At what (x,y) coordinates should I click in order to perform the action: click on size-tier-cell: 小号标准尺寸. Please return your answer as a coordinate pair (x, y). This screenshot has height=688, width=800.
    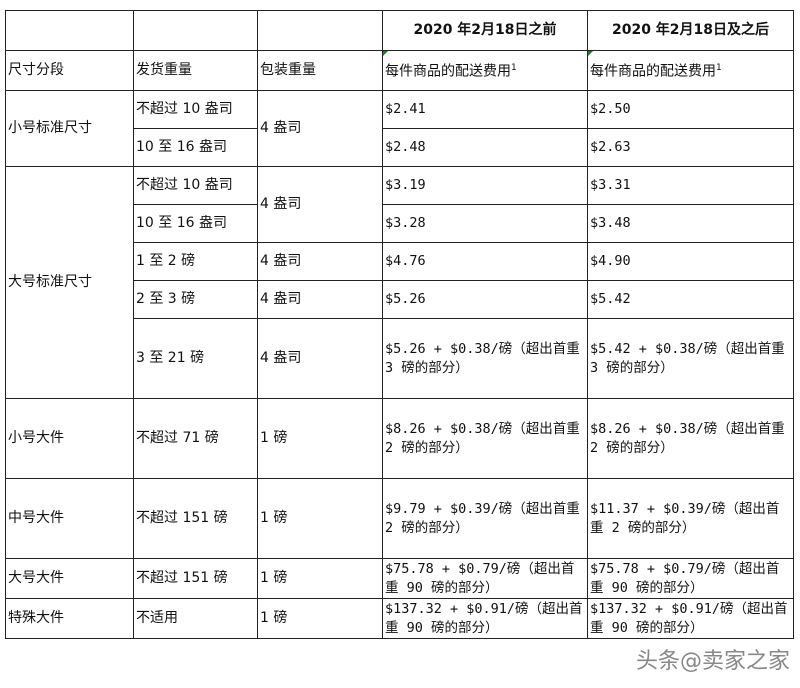
    Looking at the image, I should click on (69, 128).